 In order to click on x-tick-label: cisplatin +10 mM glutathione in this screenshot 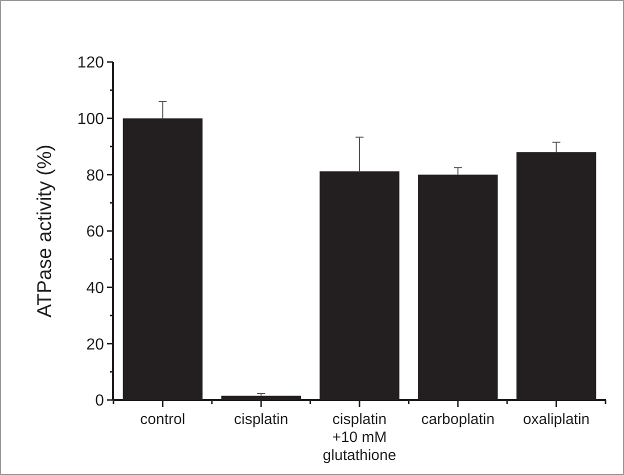, I will do `click(359, 437)`.